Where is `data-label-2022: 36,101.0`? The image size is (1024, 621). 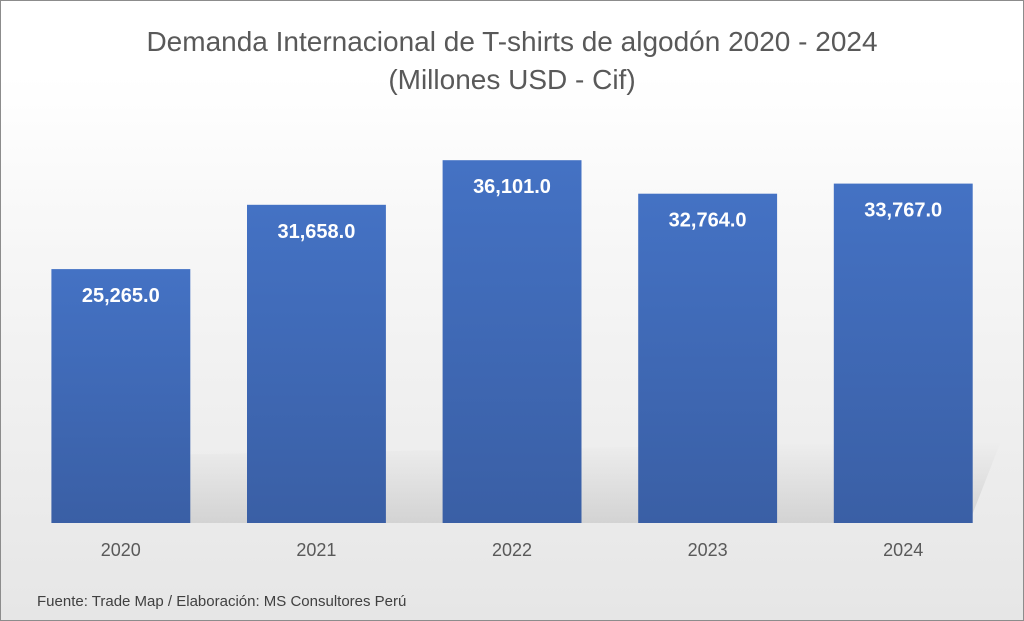
data-label-2022: 36,101.0 is located at coordinates (512, 187).